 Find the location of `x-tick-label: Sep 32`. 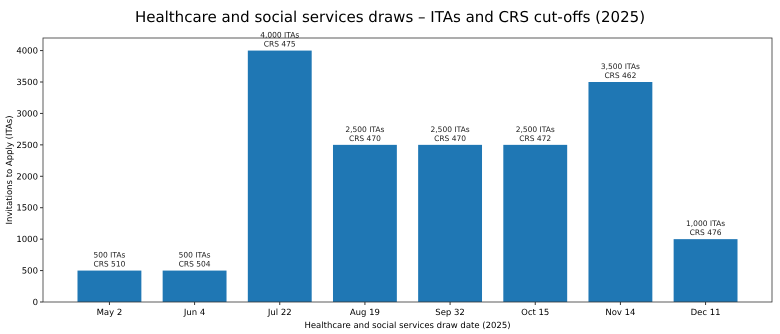

x-tick-label: Sep 32 is located at coordinates (450, 313).